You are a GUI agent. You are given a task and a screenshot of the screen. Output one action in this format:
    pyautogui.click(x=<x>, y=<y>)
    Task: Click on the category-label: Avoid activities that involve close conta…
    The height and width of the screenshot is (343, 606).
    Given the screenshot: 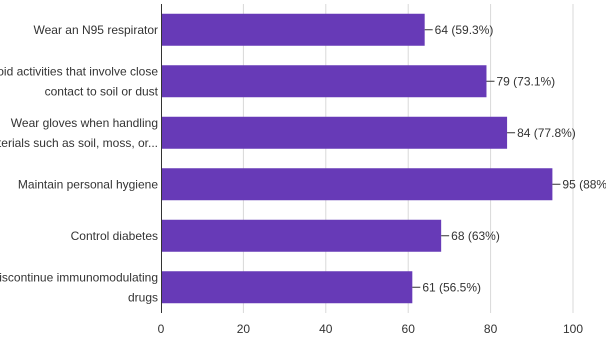 What is the action you would take?
    pyautogui.click(x=79, y=81)
    